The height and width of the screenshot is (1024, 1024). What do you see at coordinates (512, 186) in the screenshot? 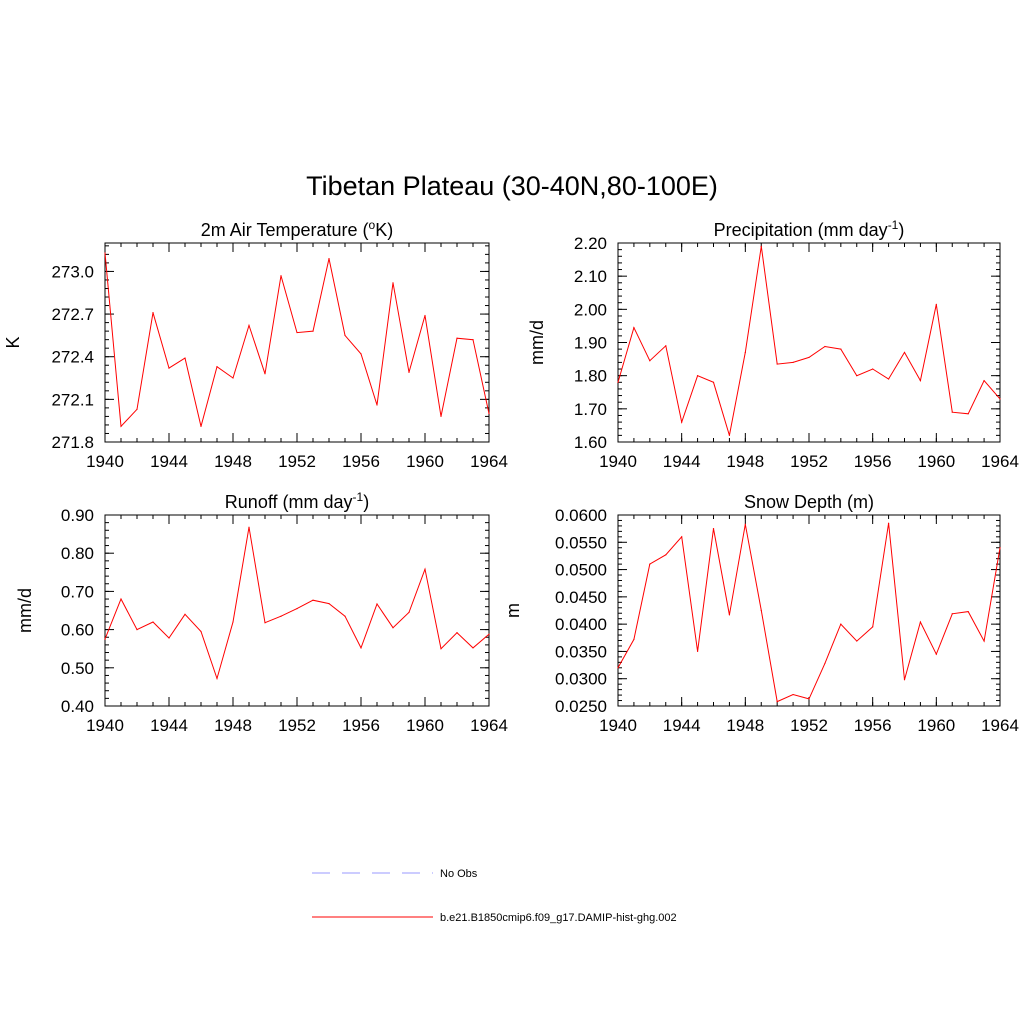
I see `figure-title: Tibetan Plateau (30-40N,80-100E)` at bounding box center [512, 186].